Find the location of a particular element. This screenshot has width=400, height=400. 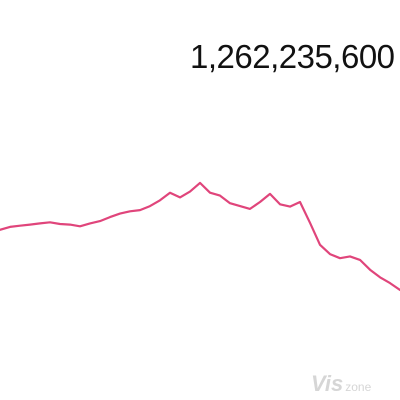

watermark-logo: Vis zone is located at coordinates (341, 384).